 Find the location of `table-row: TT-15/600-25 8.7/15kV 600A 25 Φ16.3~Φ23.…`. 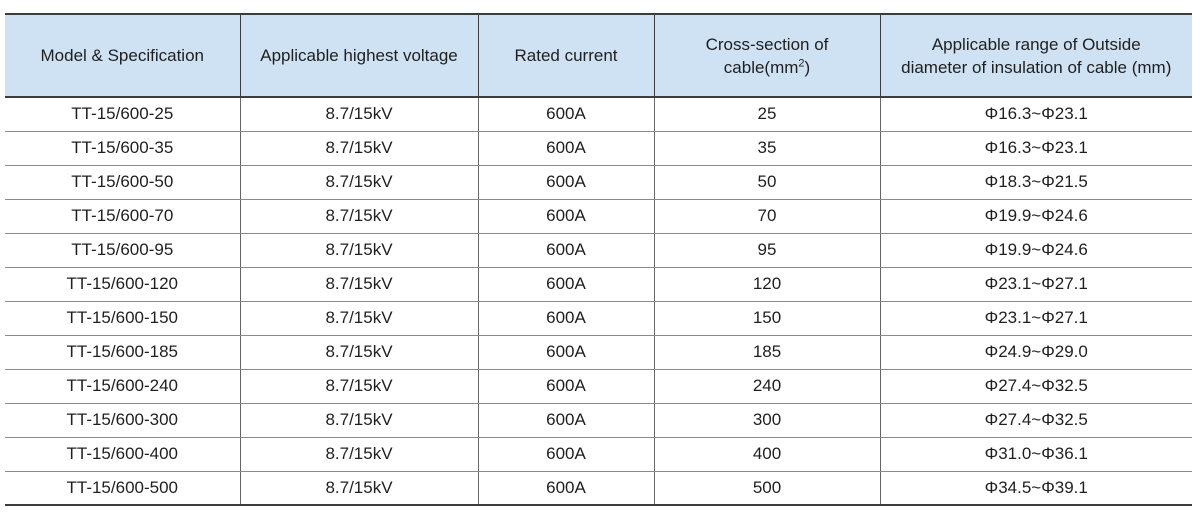

table-row: TT-15/600-25 8.7/15kV 600A 25 Φ16.3~Φ23.… is located at coordinates (598, 114).